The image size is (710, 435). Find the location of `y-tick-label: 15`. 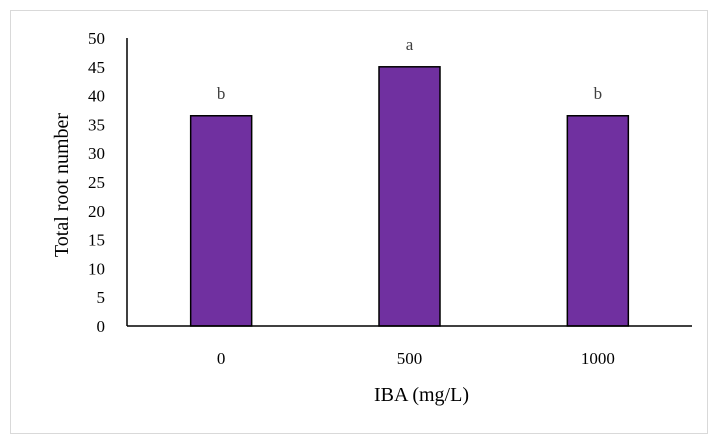

y-tick-label: 15 is located at coordinates (96, 240).